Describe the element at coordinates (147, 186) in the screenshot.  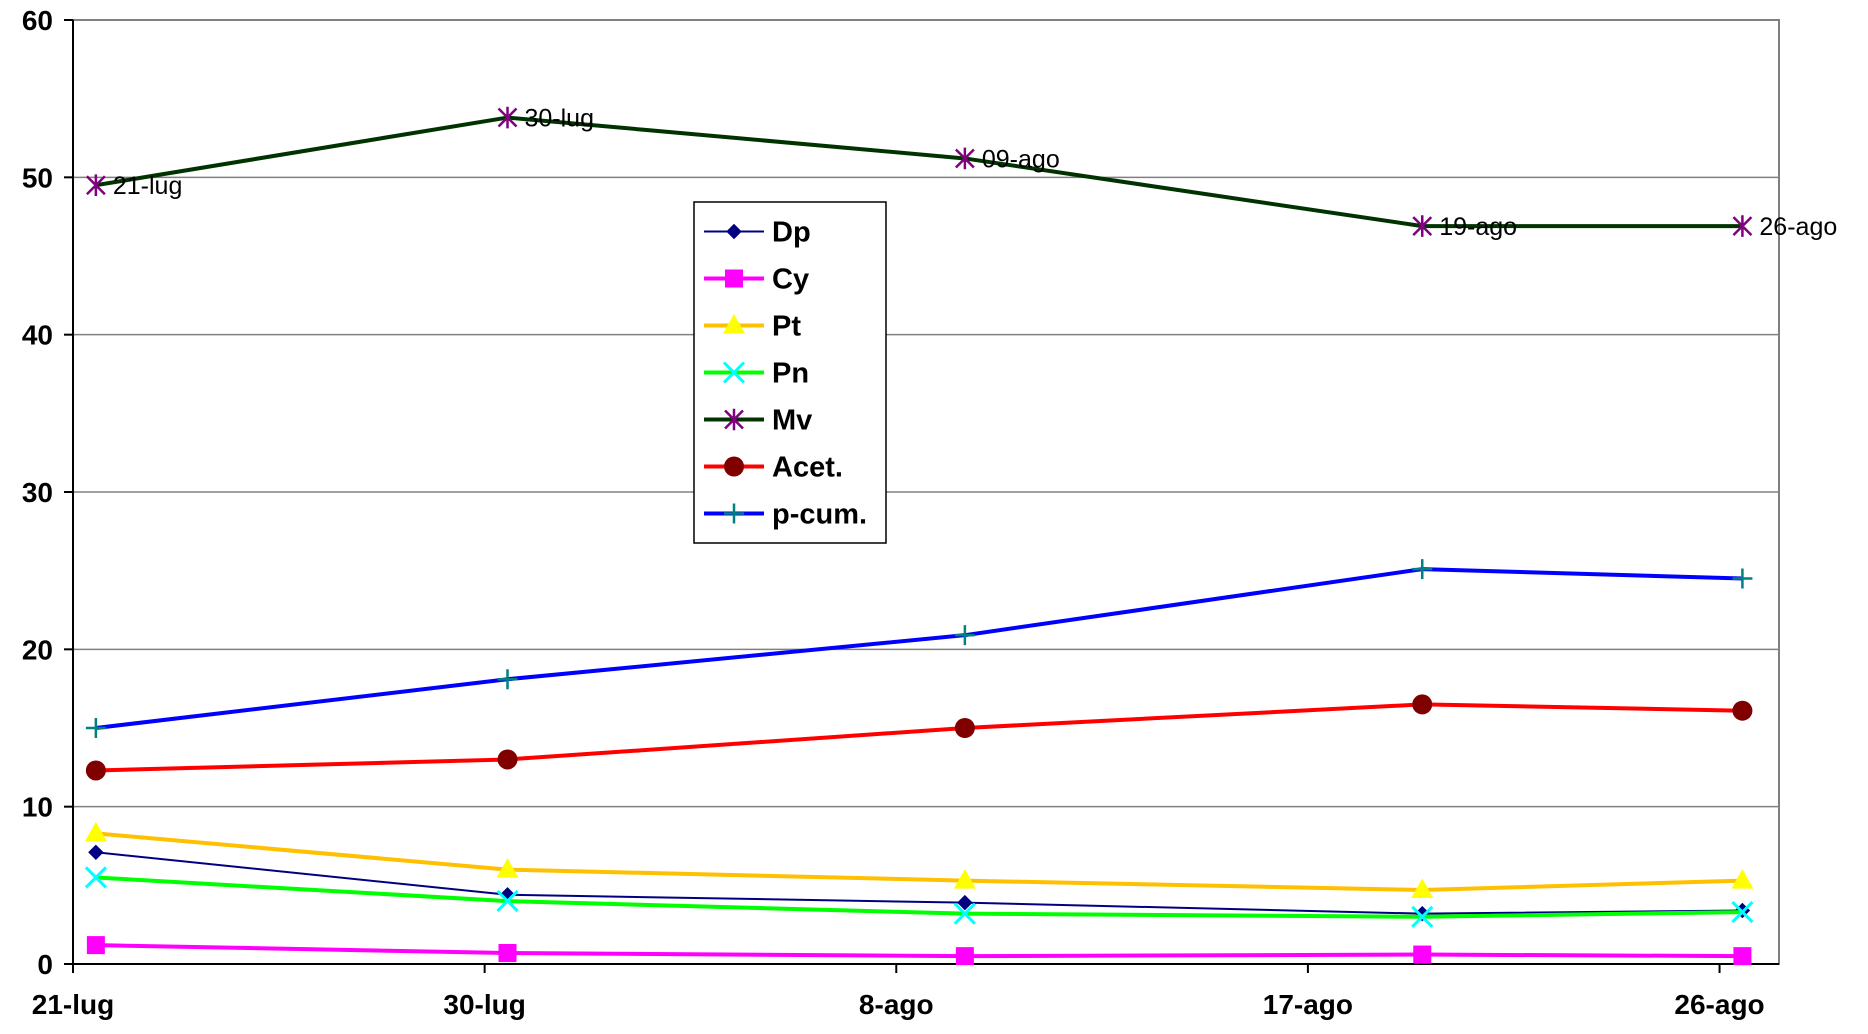
I see `point-label-0: 21-lug` at that location.